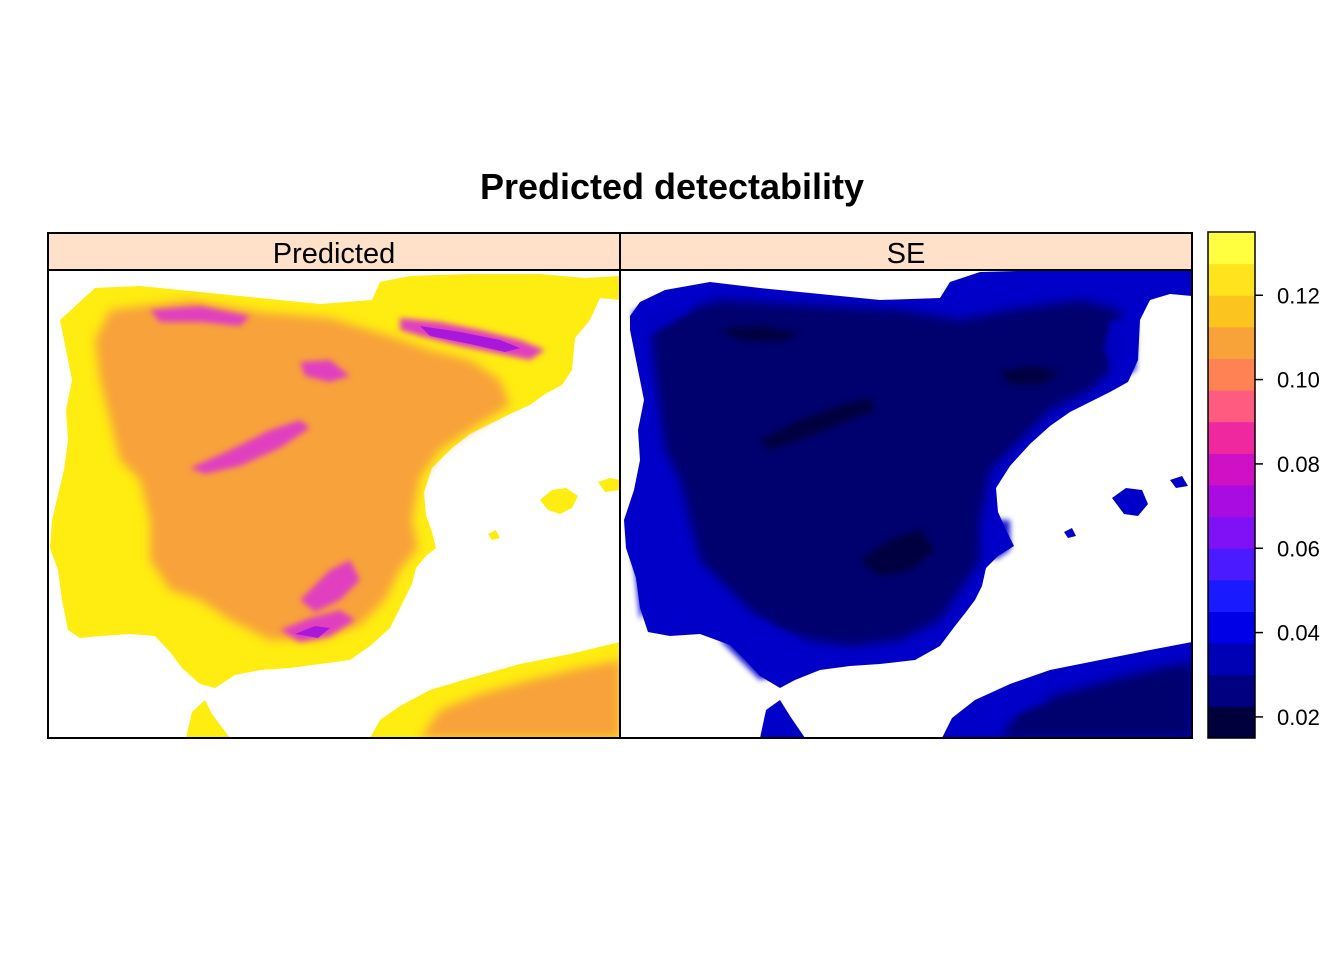  I want to click on color-key-tick-label: 0.12, so click(1298, 295).